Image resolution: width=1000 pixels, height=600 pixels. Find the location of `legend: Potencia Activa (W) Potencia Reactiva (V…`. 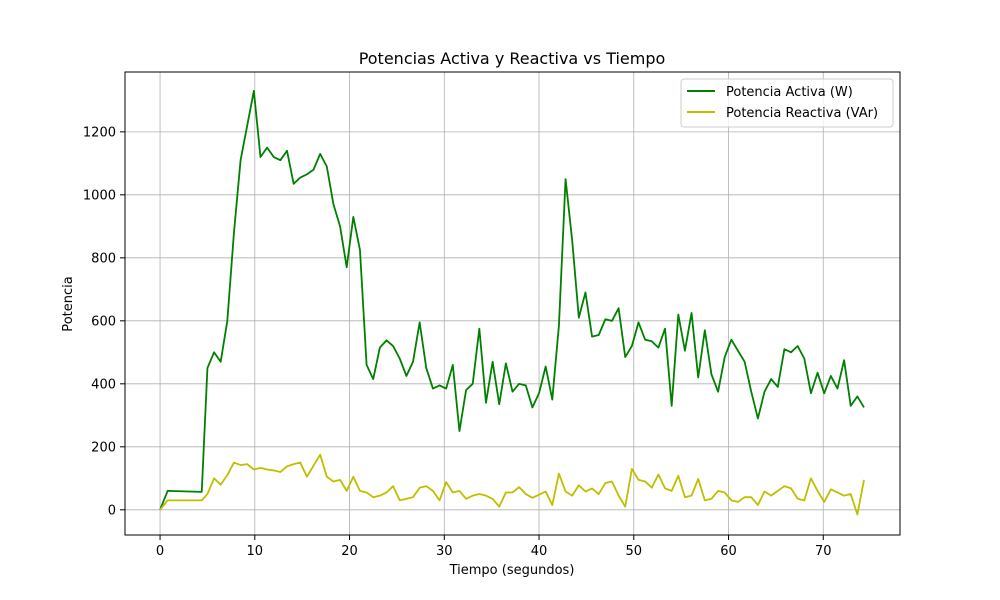

legend: Potencia Activa (W) Potencia Reactiva (V… is located at coordinates (787, 103).